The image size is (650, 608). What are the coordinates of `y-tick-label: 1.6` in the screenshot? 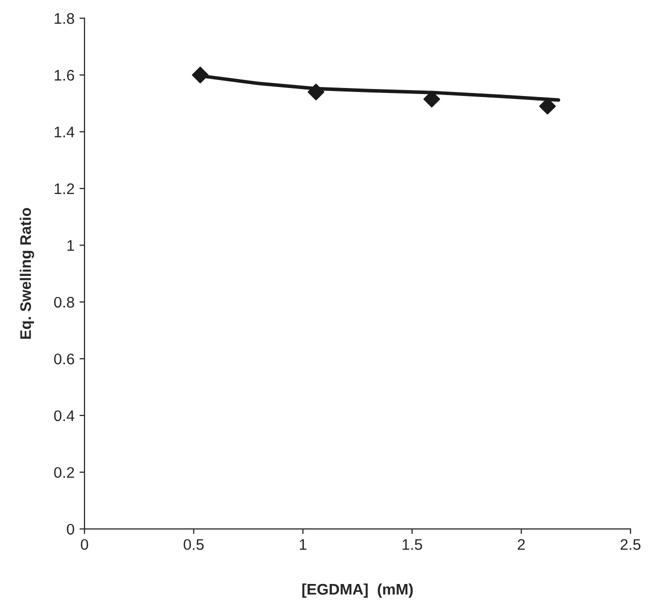 It's located at (64, 75).